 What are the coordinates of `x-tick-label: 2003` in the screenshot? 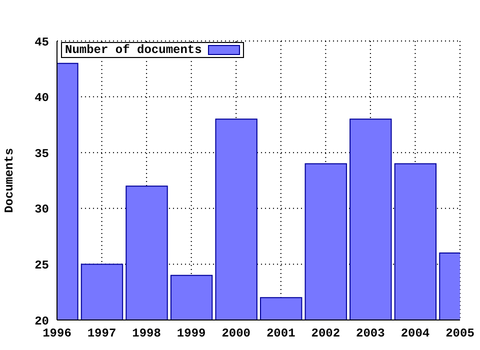 It's located at (370, 333).